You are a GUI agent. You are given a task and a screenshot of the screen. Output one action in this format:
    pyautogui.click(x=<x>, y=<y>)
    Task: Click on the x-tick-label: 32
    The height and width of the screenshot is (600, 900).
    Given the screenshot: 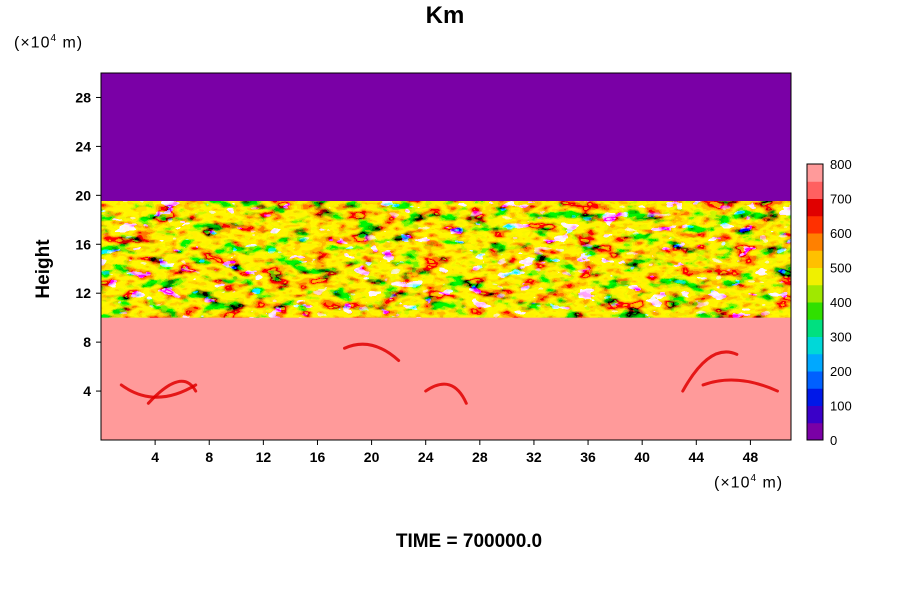 What is the action you would take?
    pyautogui.click(x=534, y=457)
    